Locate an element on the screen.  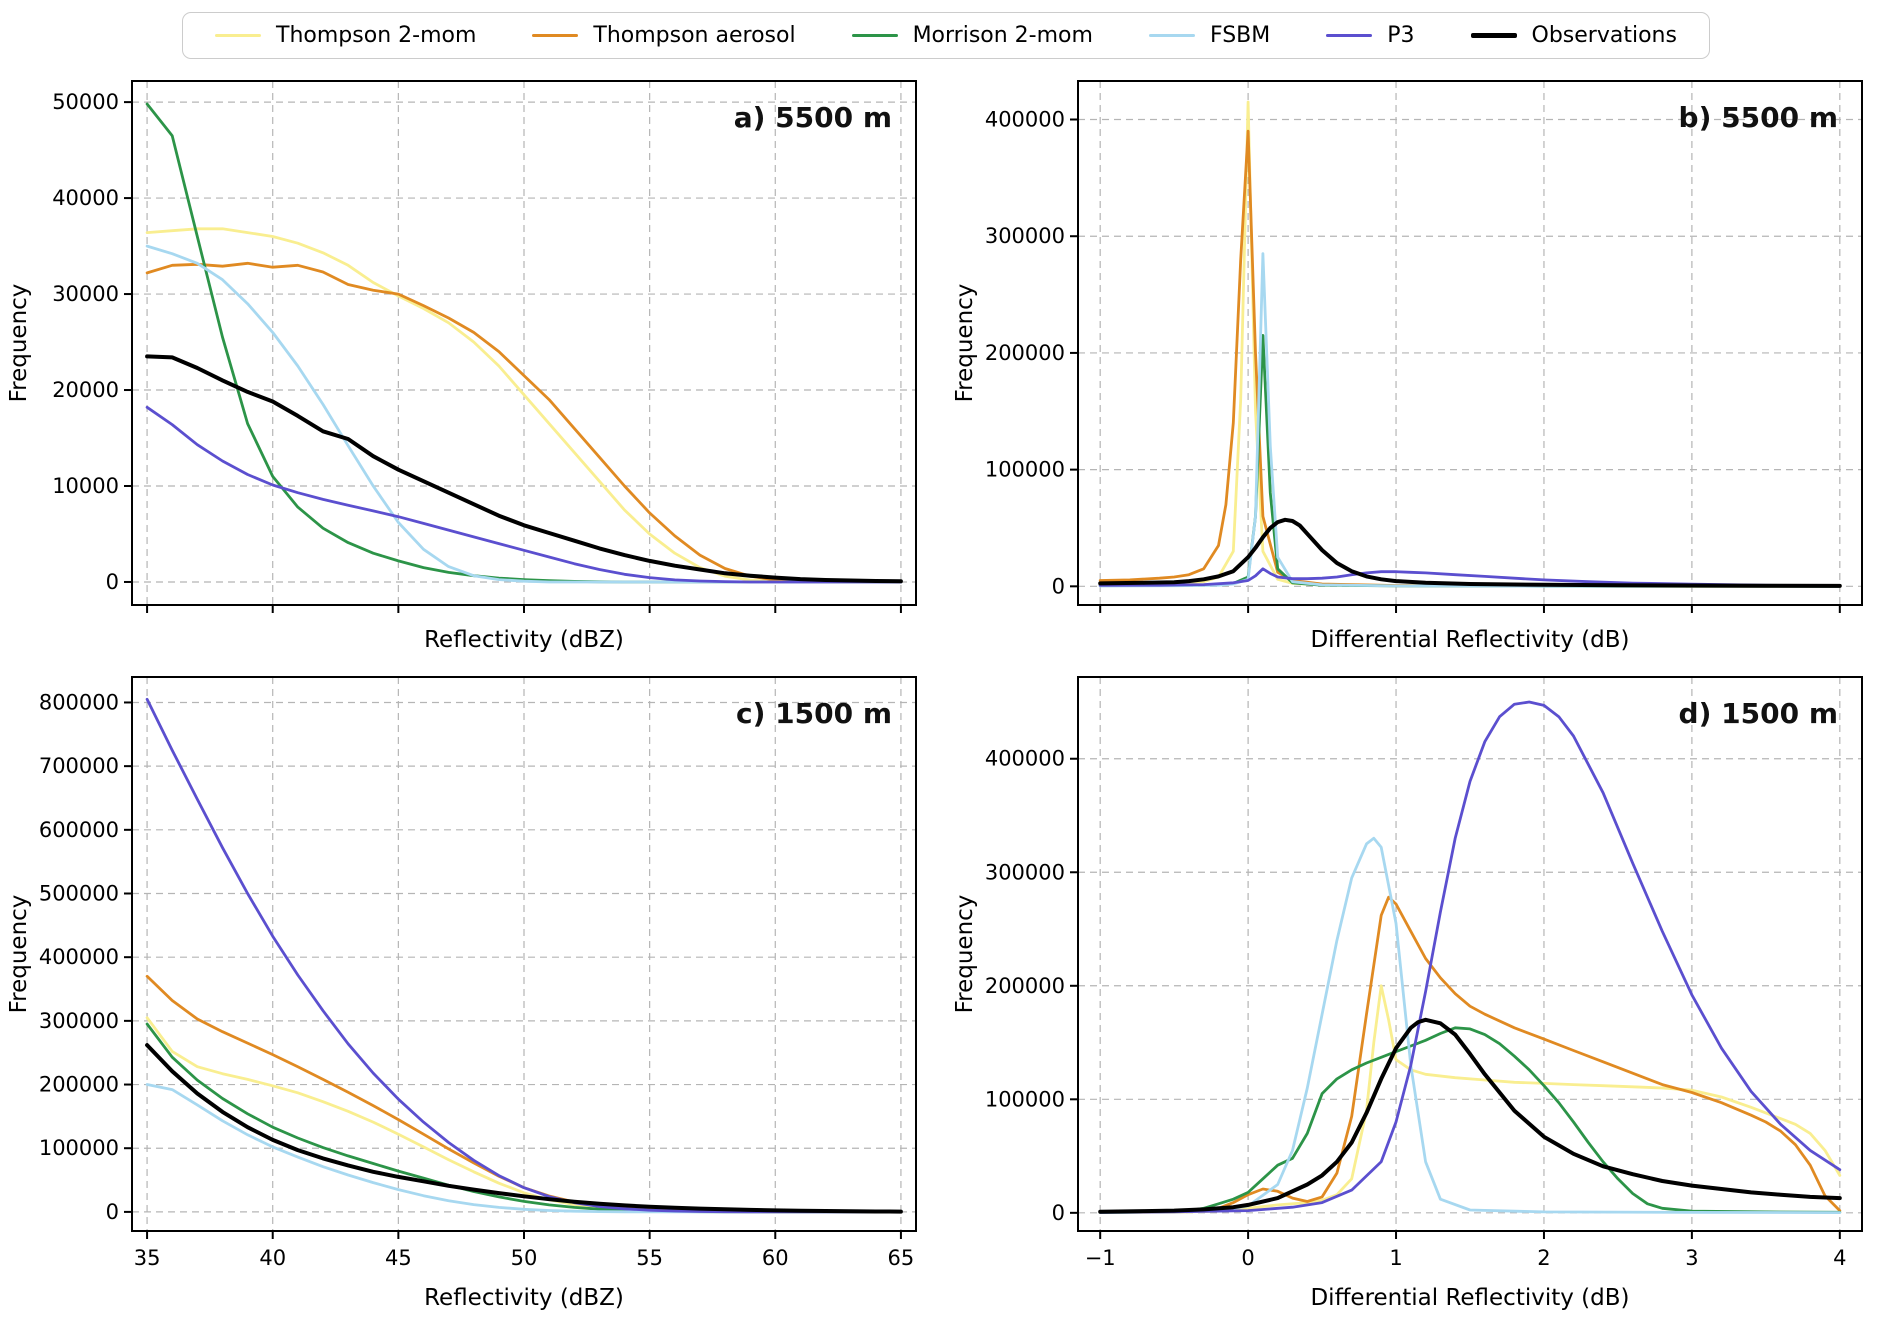
y-tick-label: 800000 is located at coordinates (79, 702).